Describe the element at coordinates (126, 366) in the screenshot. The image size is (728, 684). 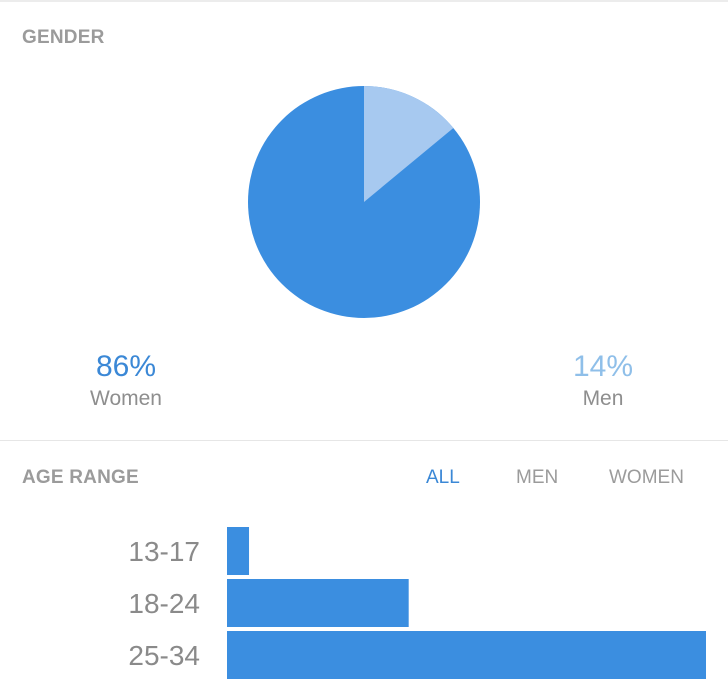
I see `women-percentage: 86%` at that location.